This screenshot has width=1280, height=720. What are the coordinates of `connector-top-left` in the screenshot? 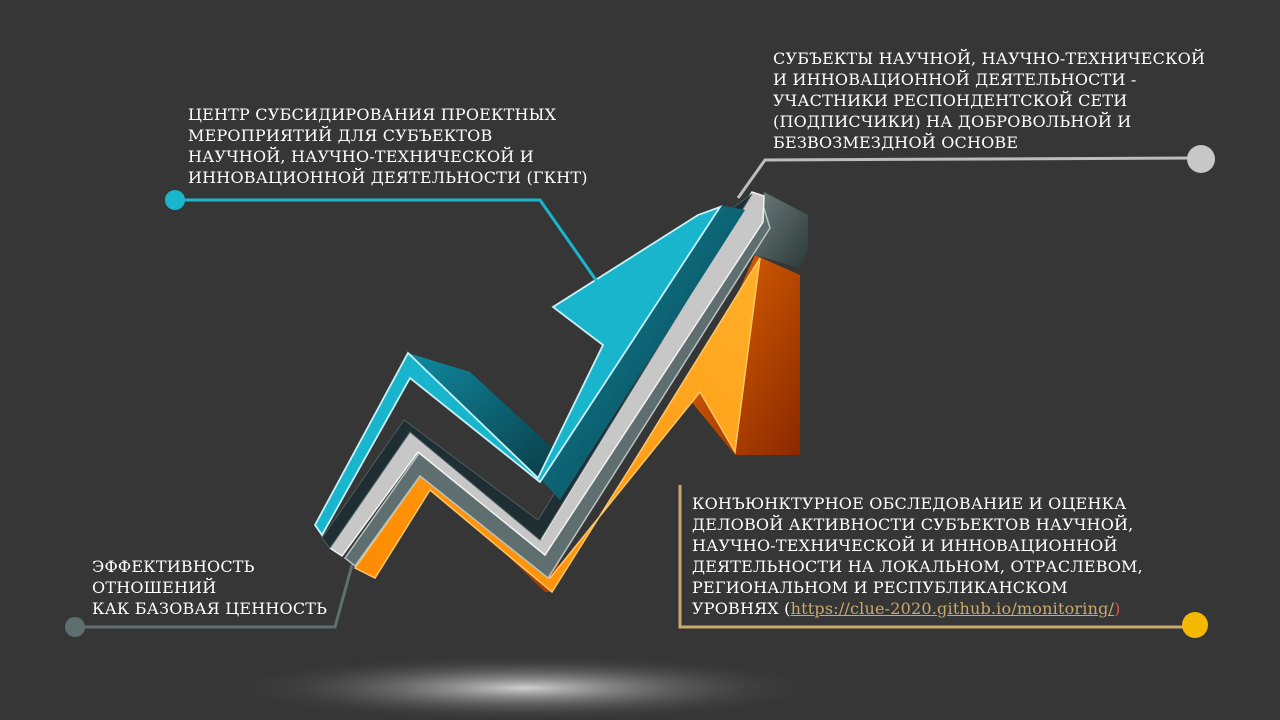 It's located at (387, 241).